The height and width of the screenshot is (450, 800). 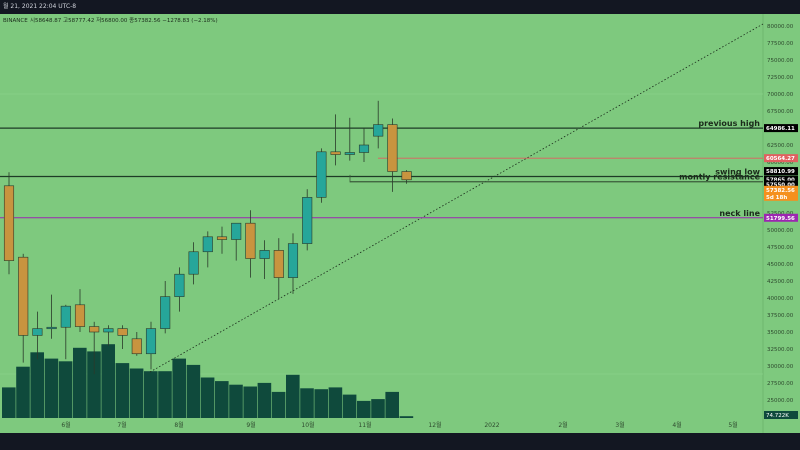 What do you see at coordinates (780, 231) in the screenshot?
I see `y-tick-label: 50000.00` at bounding box center [780, 231].